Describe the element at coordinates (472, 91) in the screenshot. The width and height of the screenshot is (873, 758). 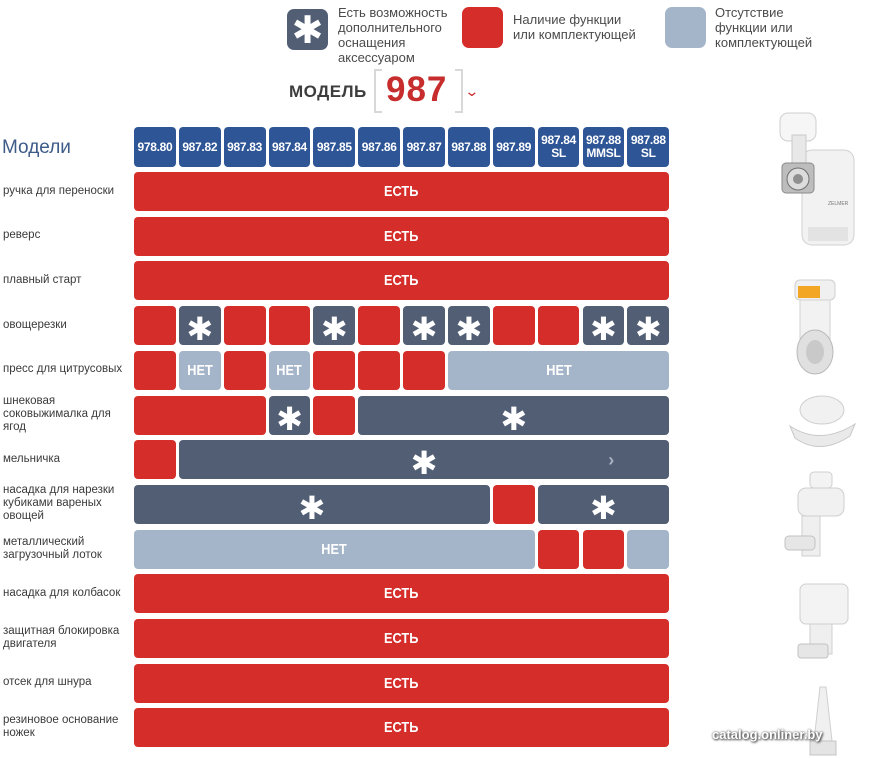
I see `chevron-down-icon: ⌄` at that location.